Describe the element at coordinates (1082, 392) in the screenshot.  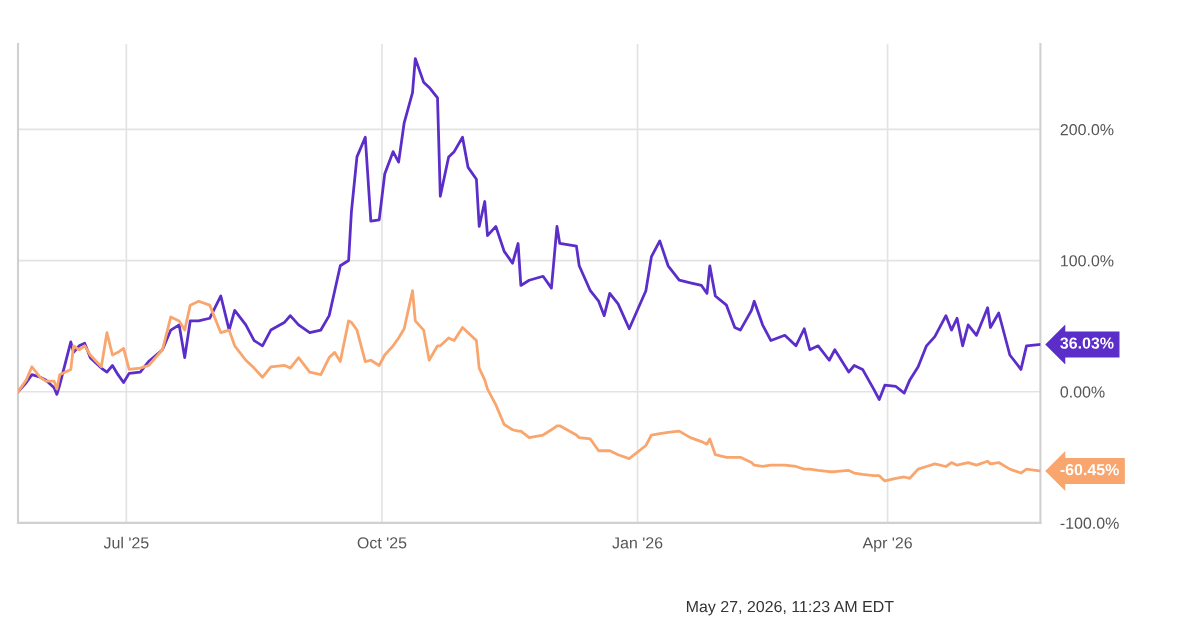
I see `y-tick-label: 0.00%` at that location.